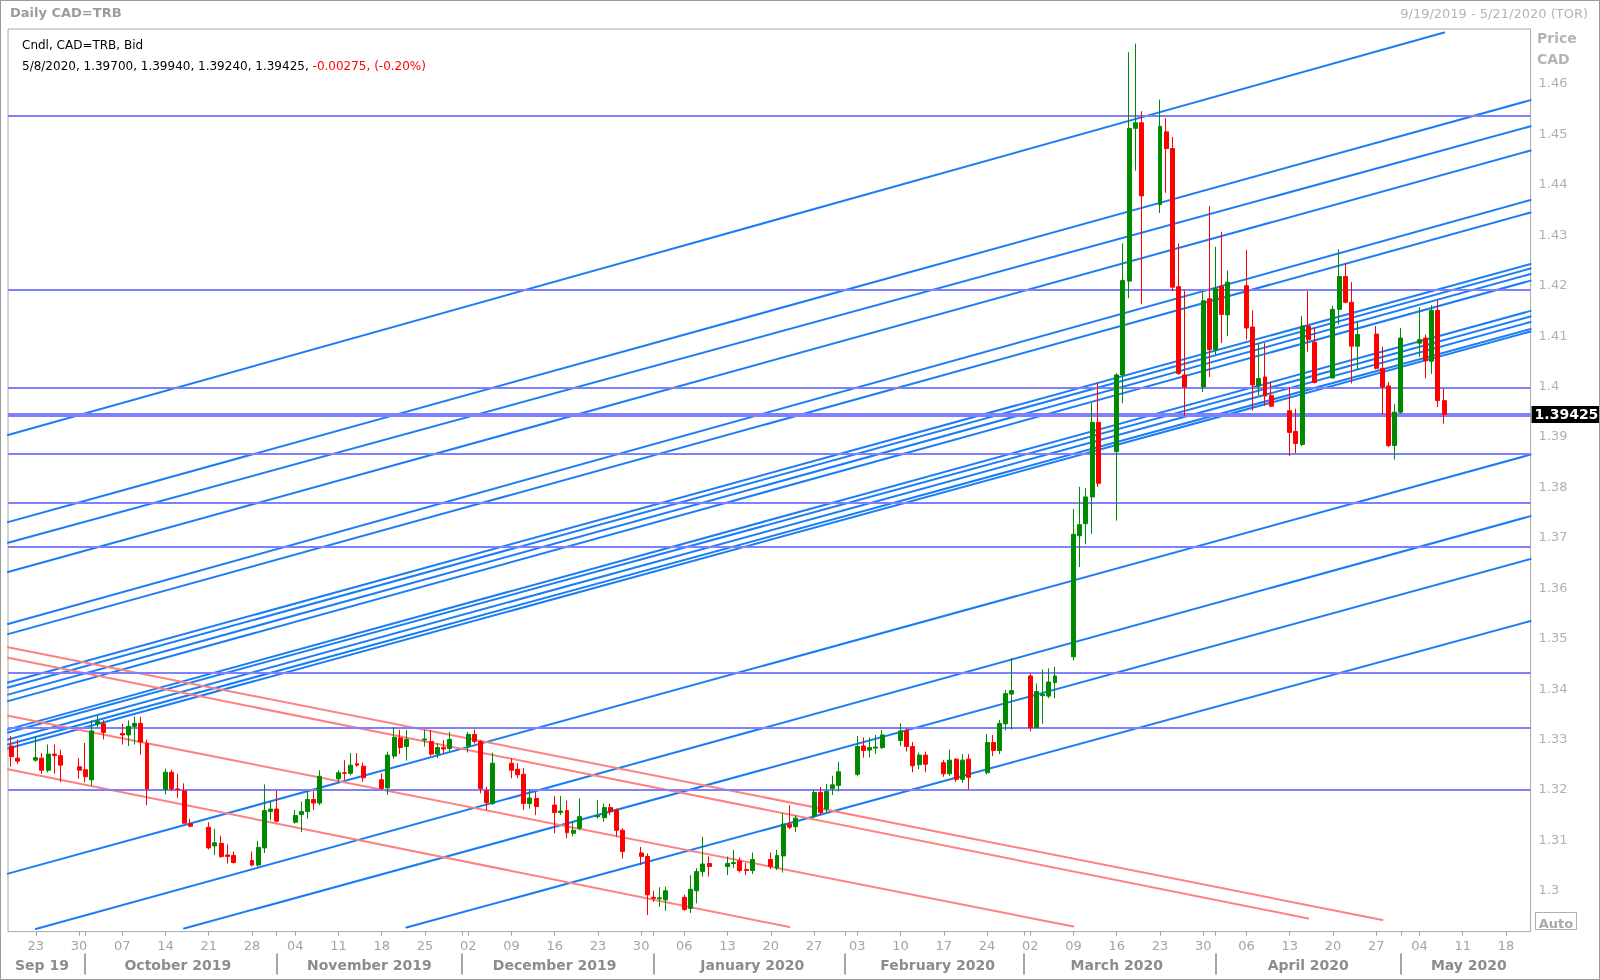 The image size is (1600, 980). Describe the element at coordinates (1549, 385) in the screenshot. I see `y-tick-label: 1.4` at that location.